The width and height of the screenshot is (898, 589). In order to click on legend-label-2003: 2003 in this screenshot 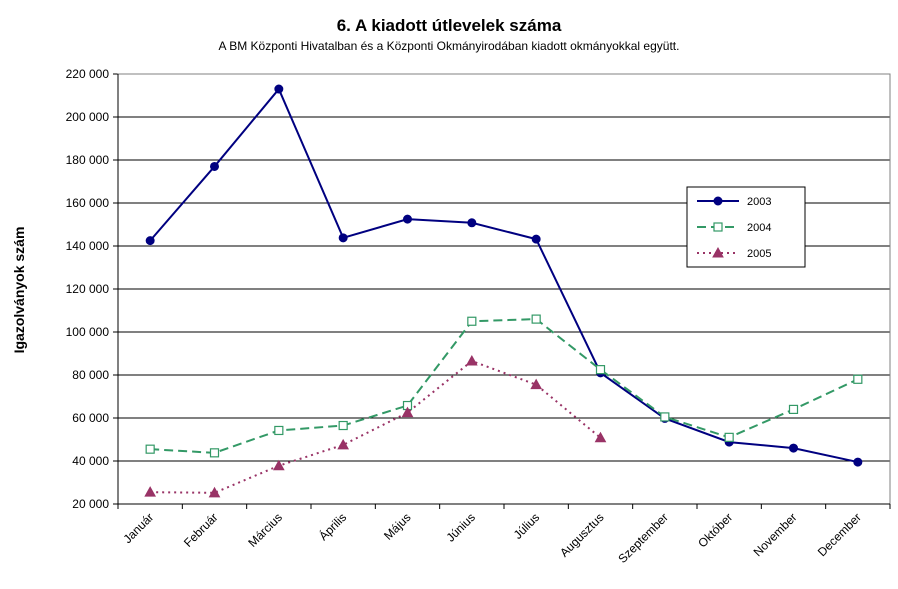, I will do `click(759, 202)`.